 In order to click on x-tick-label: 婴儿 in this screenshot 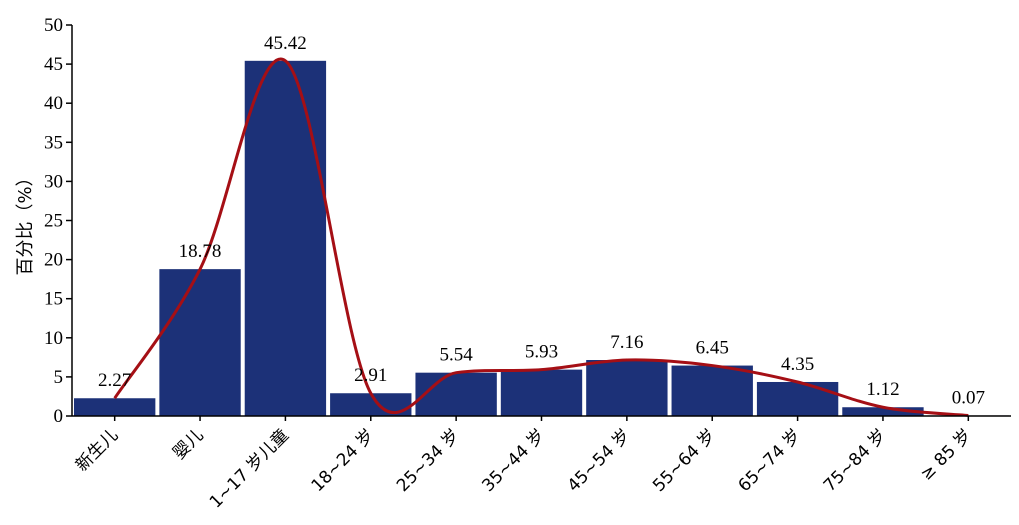, I will do `click(188, 444)`.